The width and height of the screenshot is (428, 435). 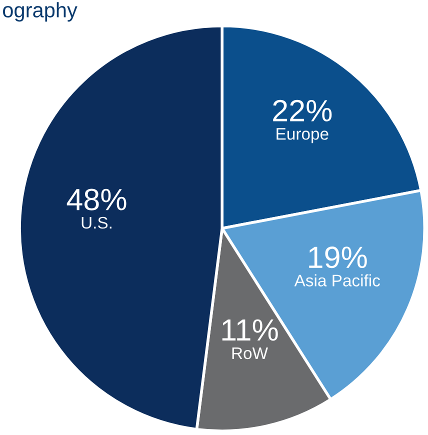 I want to click on data-label: 48%, so click(x=96, y=199).